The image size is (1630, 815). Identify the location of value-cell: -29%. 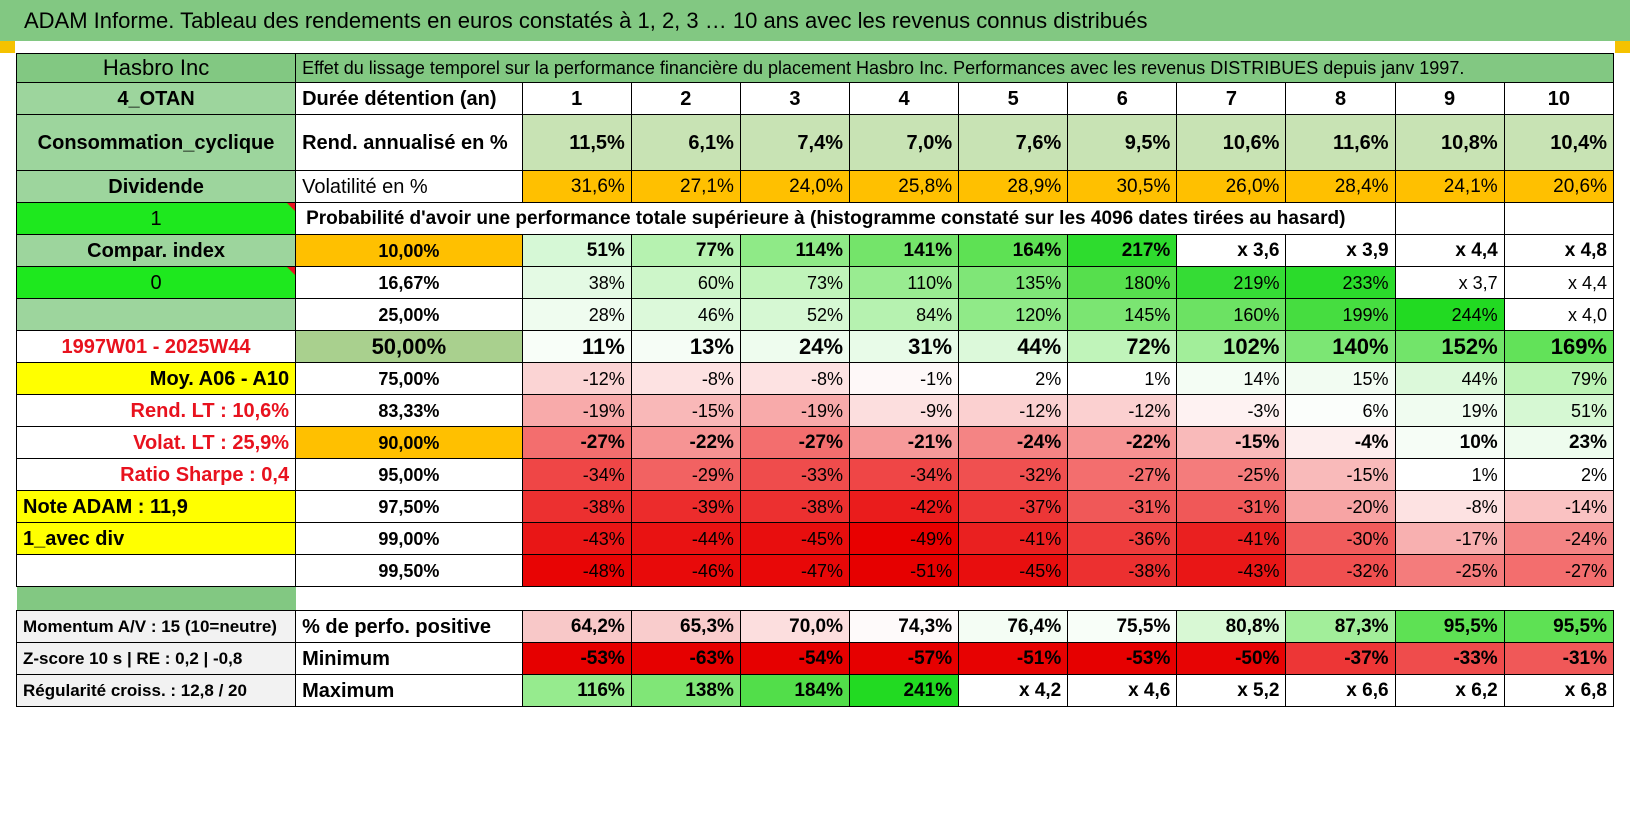
(685, 474).